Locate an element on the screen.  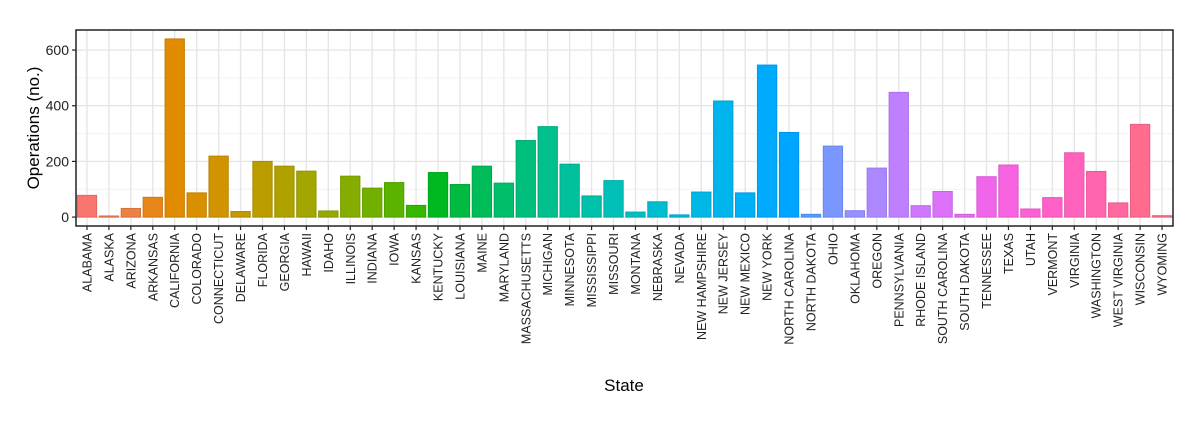
y-tick-label: 600 is located at coordinates (58, 50).